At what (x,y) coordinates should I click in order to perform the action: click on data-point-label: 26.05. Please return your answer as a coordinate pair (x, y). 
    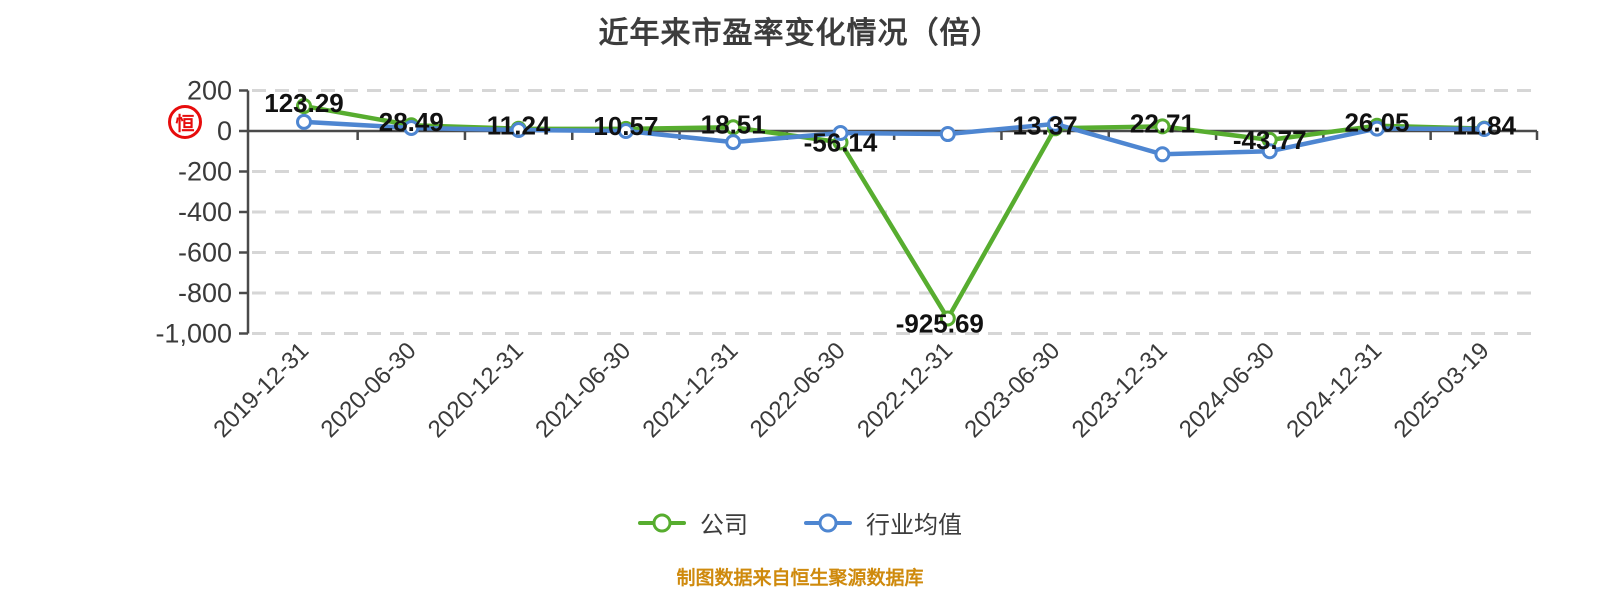
    Looking at the image, I should click on (1376, 123).